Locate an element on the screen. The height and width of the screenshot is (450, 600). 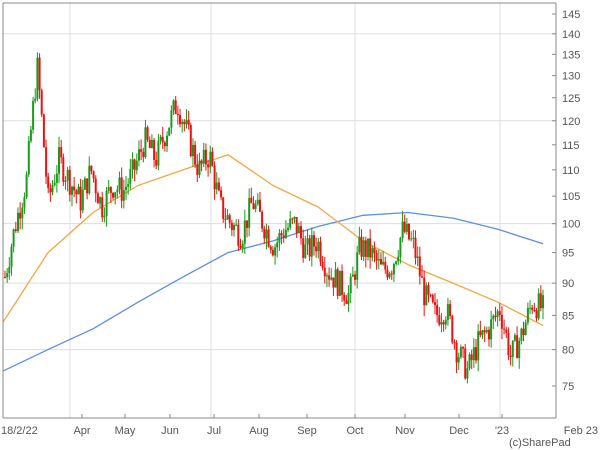
x-tick-label: Dec is located at coordinates (459, 431).